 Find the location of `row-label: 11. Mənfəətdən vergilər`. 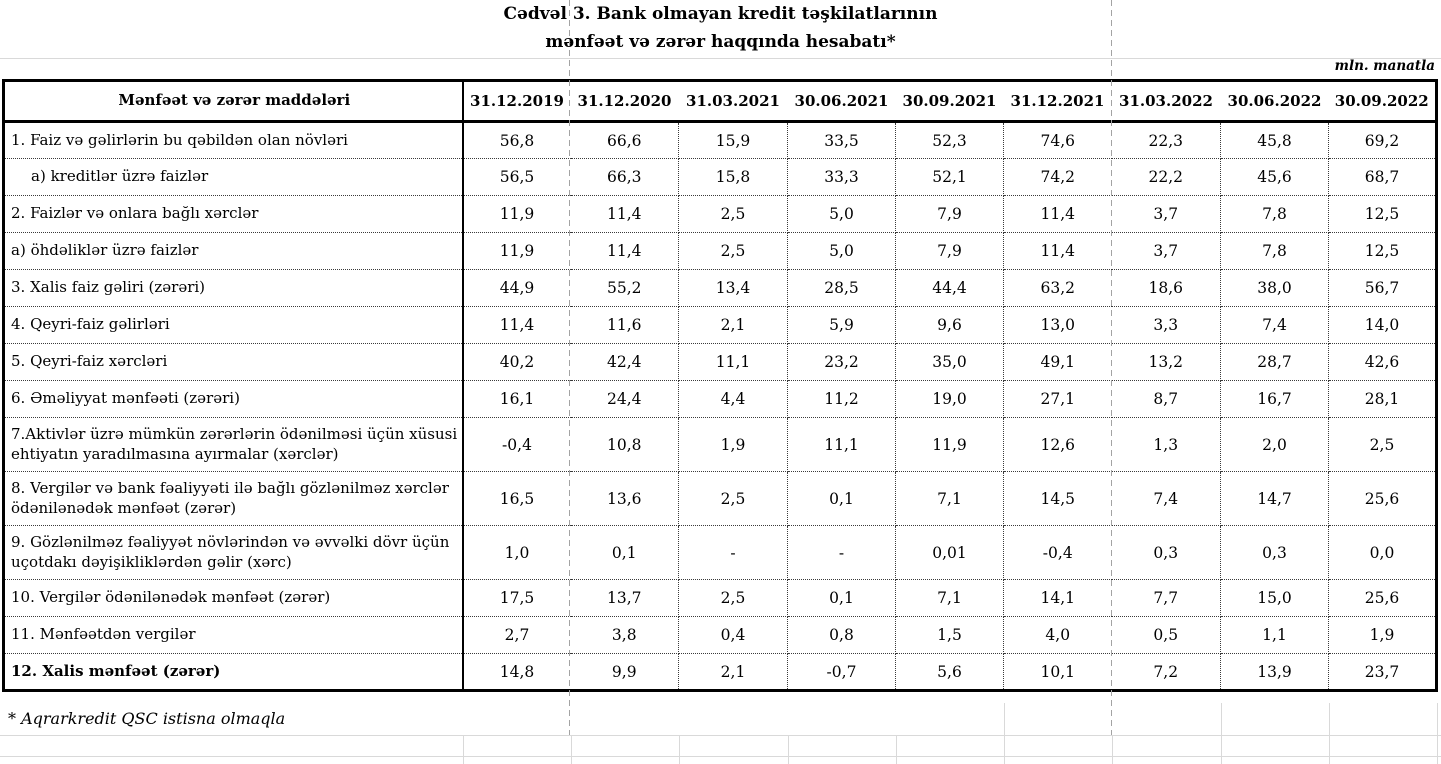

row-label: 11. Mənfəətdən vergilər is located at coordinates (233, 635).